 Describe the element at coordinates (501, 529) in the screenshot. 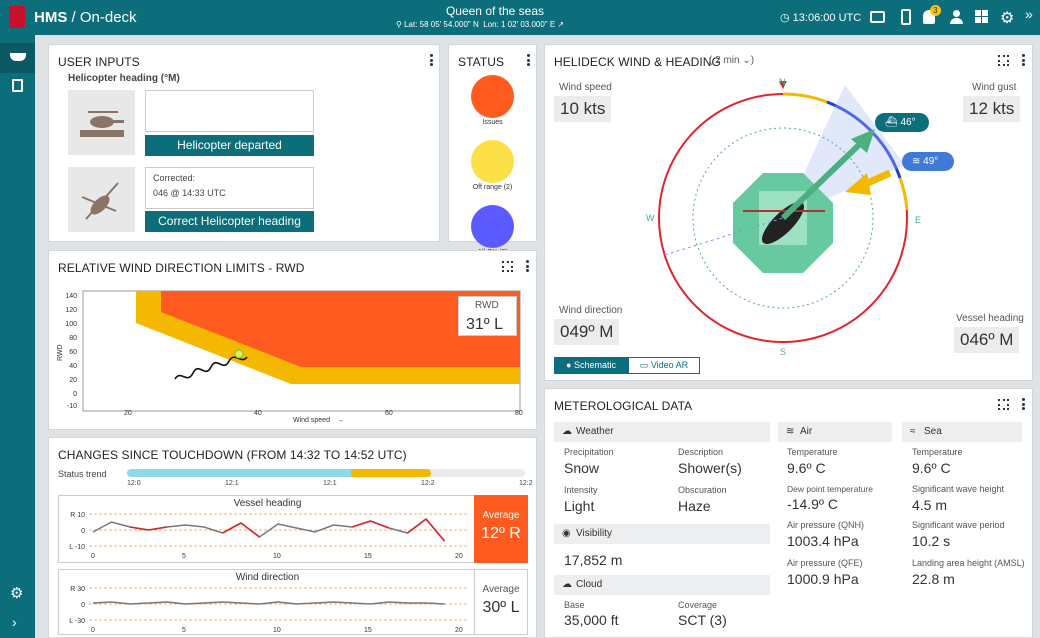

I see `vessel-heading-average: Average 12º R` at that location.